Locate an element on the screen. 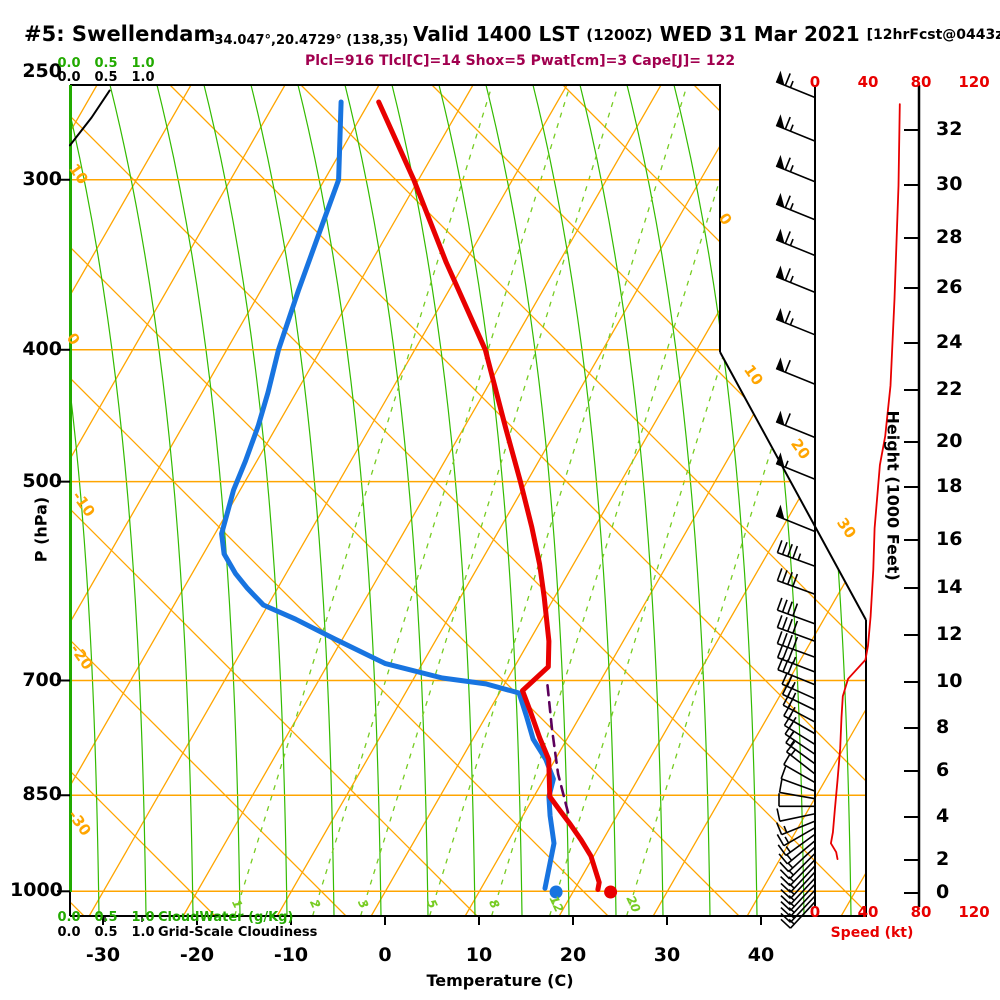 The image size is (1000, 1000). speed-tick-label-top: 40 is located at coordinates (868, 82).